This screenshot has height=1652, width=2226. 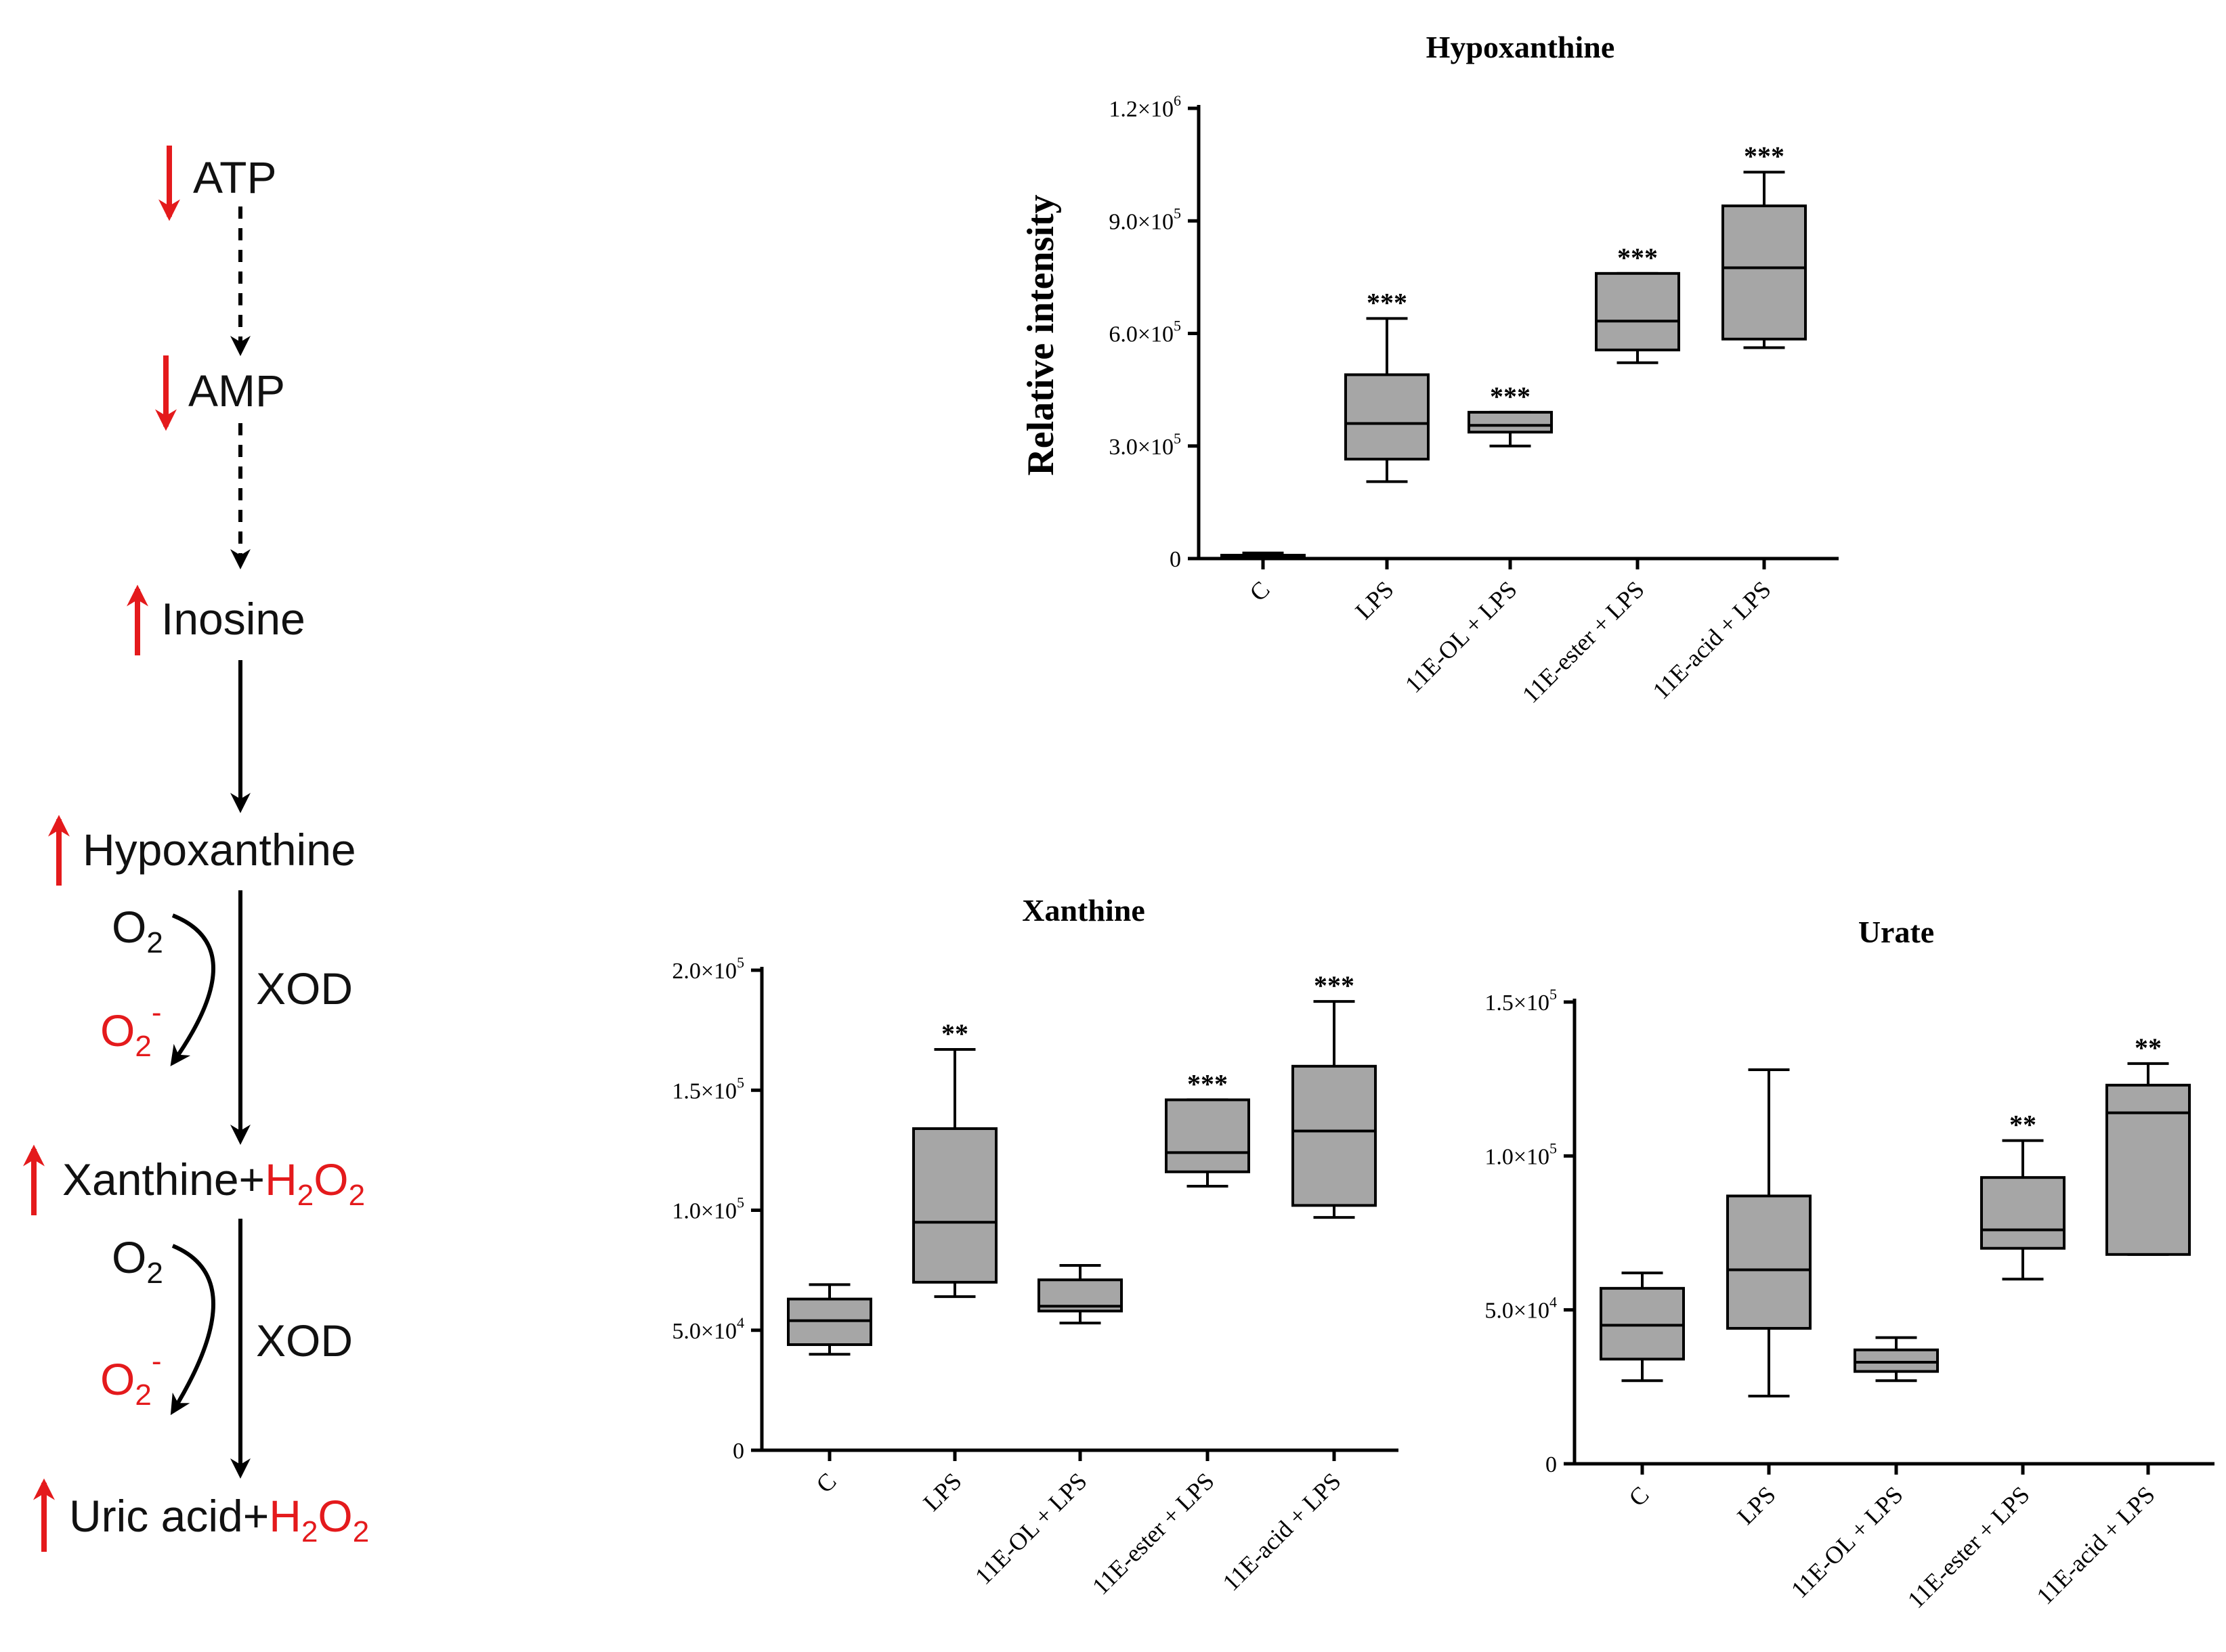 I want to click on box-hypoxanthine-2: ***, so click(x=1387, y=385).